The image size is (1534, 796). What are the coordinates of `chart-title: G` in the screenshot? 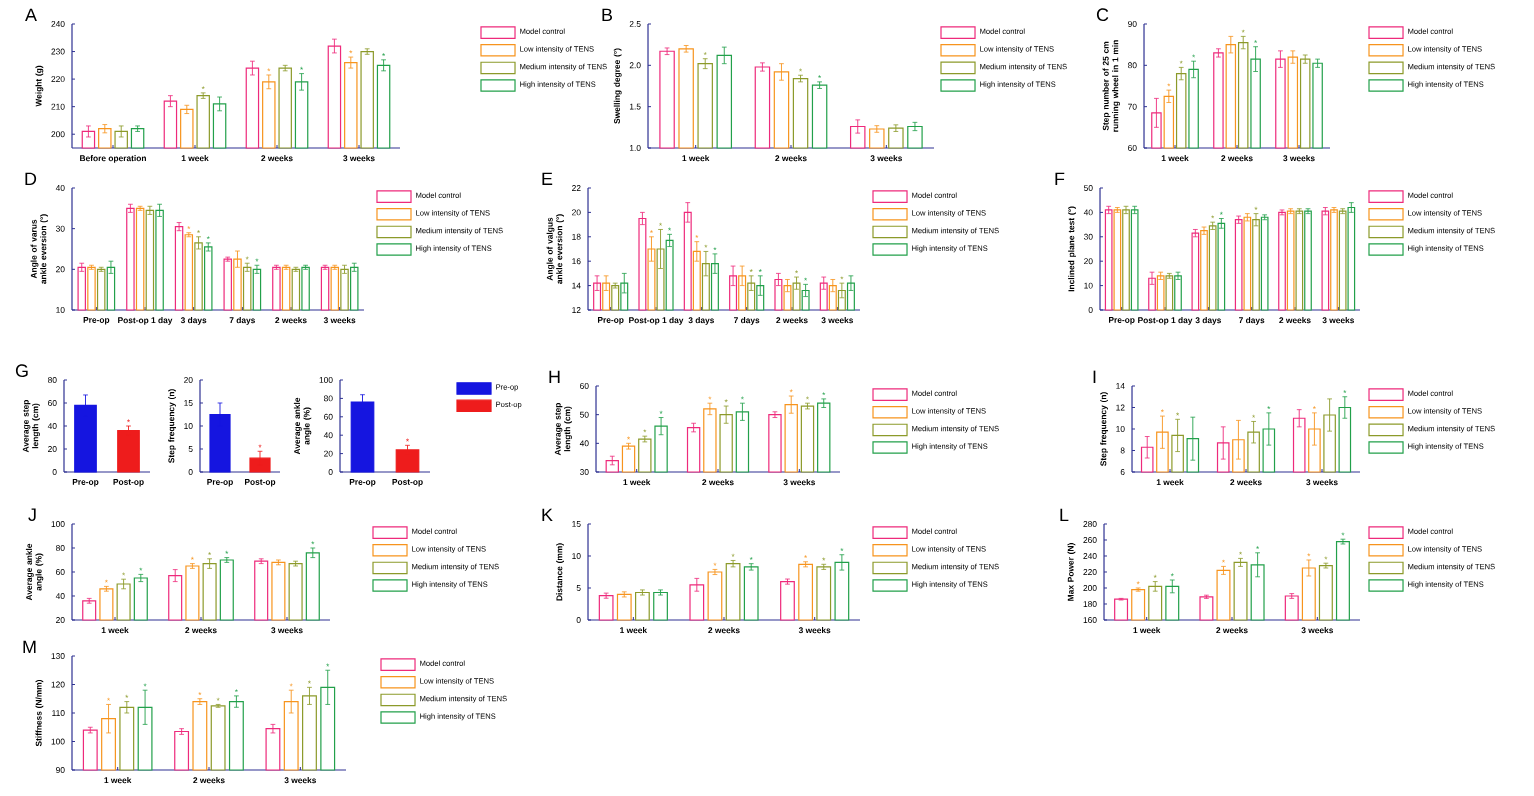 It's located at (21, 371).